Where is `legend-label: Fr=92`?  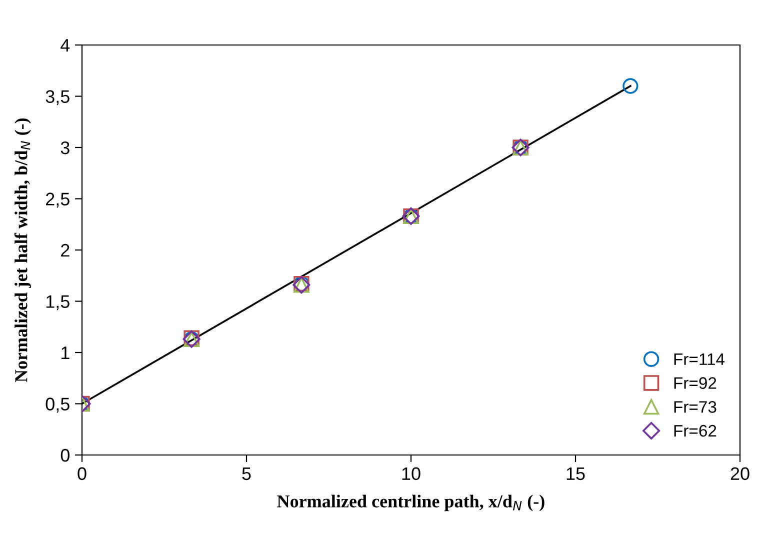
legend-label: Fr=92 is located at coordinates (695, 383).